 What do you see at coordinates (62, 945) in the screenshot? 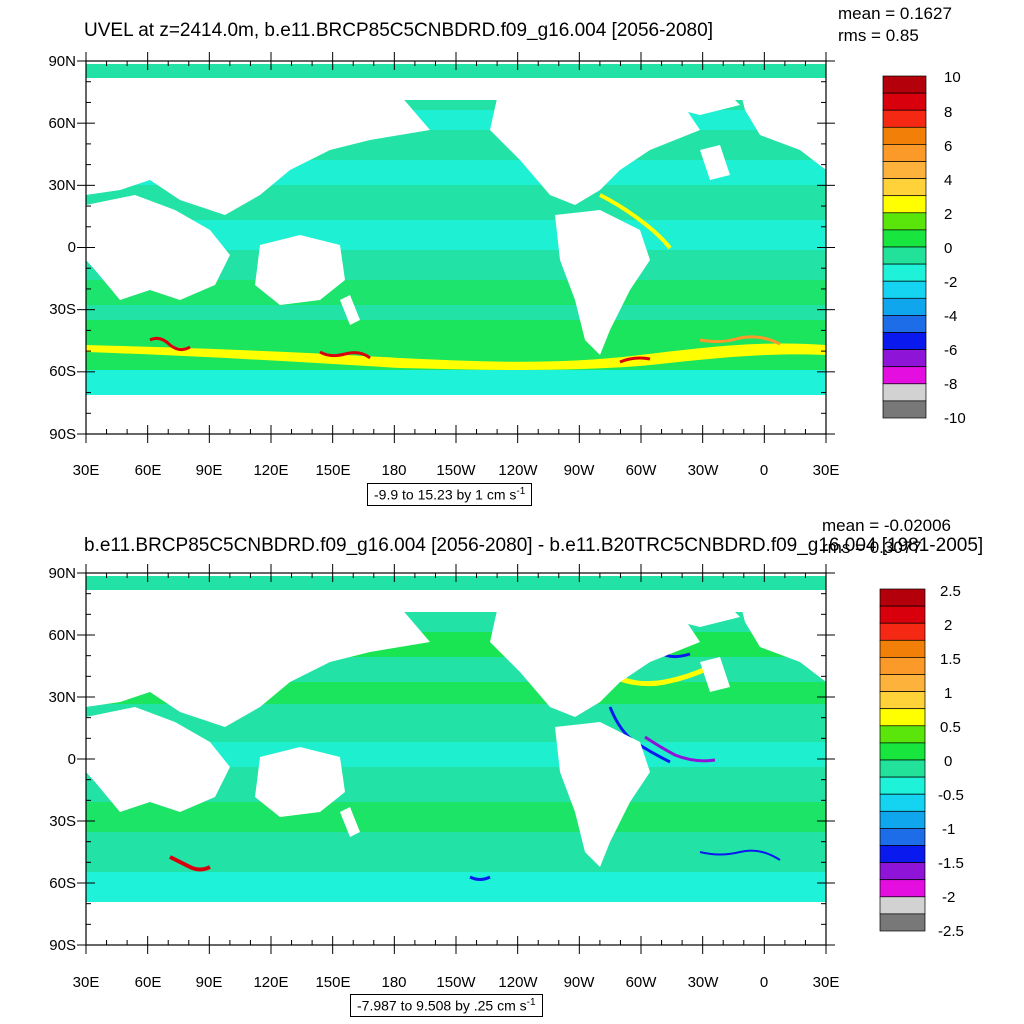
I see `lat-label: 90S` at bounding box center [62, 945].